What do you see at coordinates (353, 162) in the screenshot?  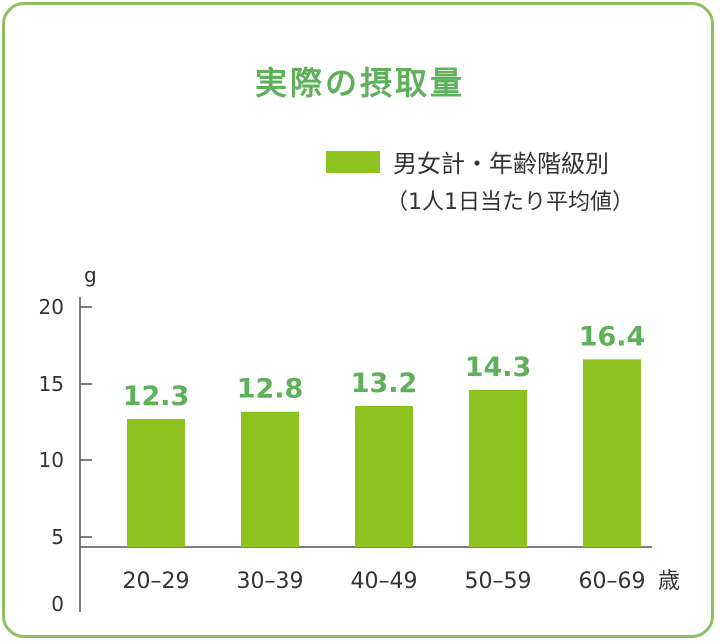 I see `legend-swatch` at bounding box center [353, 162].